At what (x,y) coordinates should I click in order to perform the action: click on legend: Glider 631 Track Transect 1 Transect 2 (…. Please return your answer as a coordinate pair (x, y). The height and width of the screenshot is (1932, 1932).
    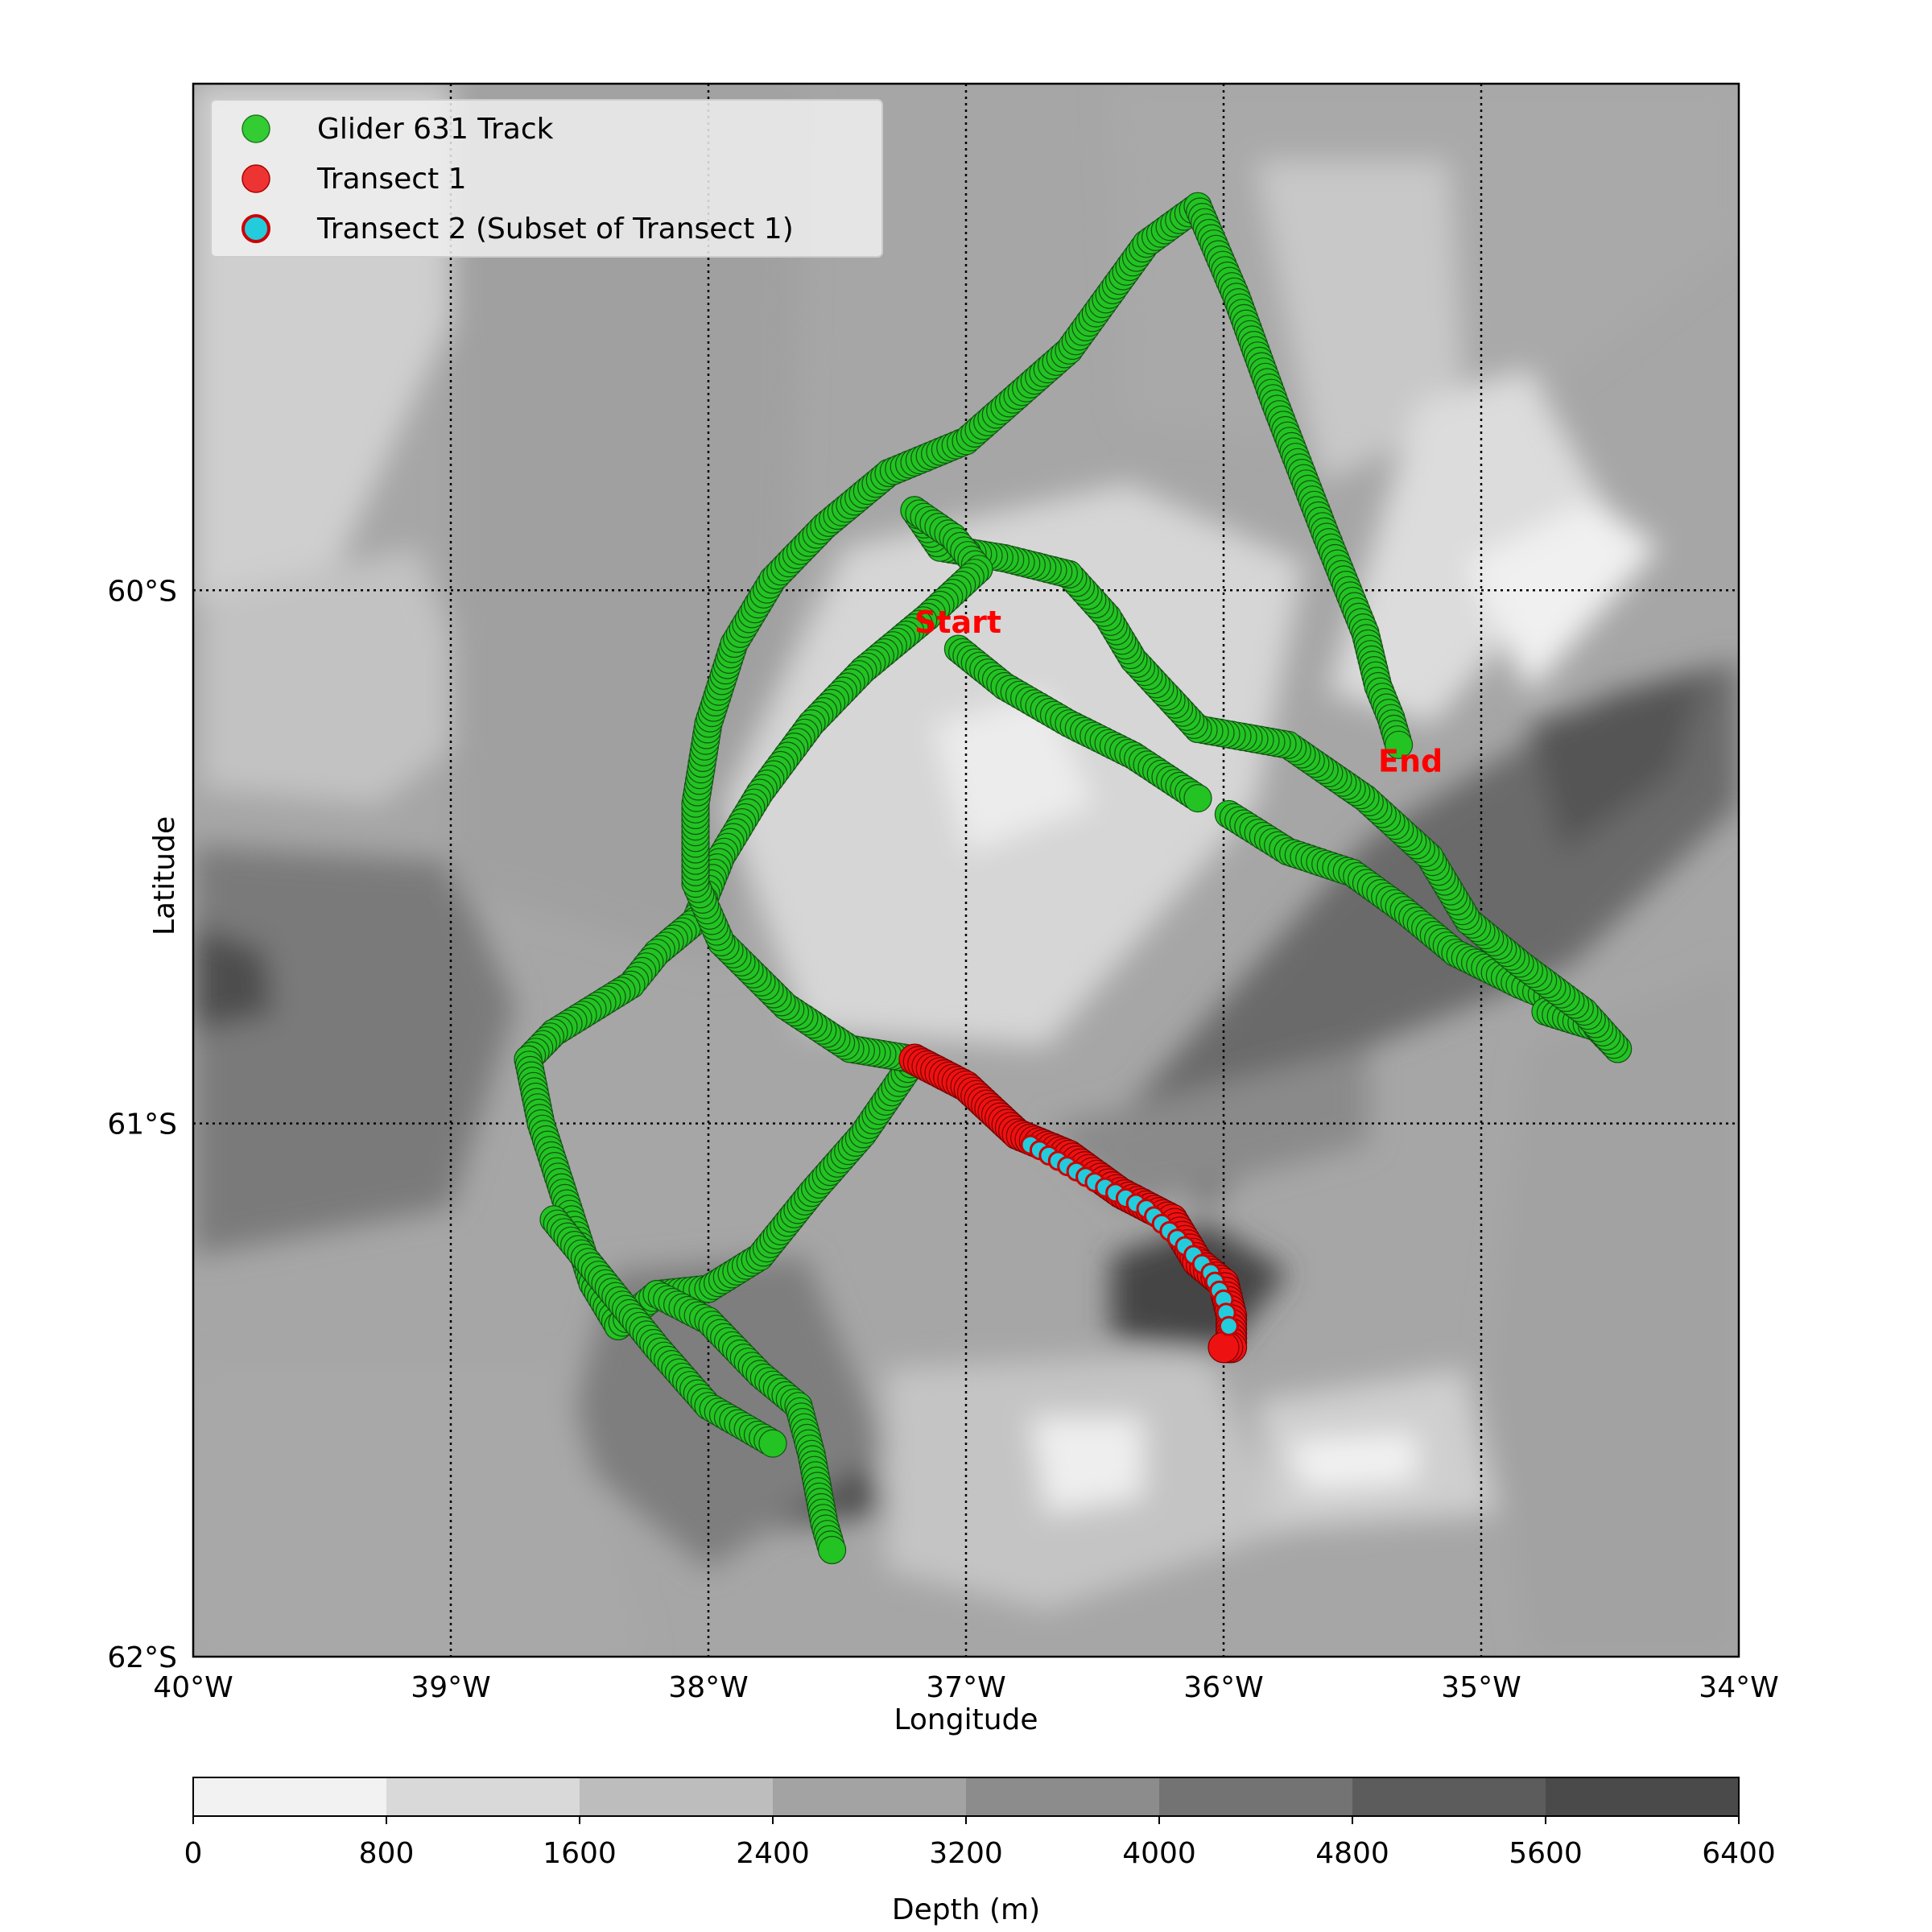
    Looking at the image, I should click on (546, 178).